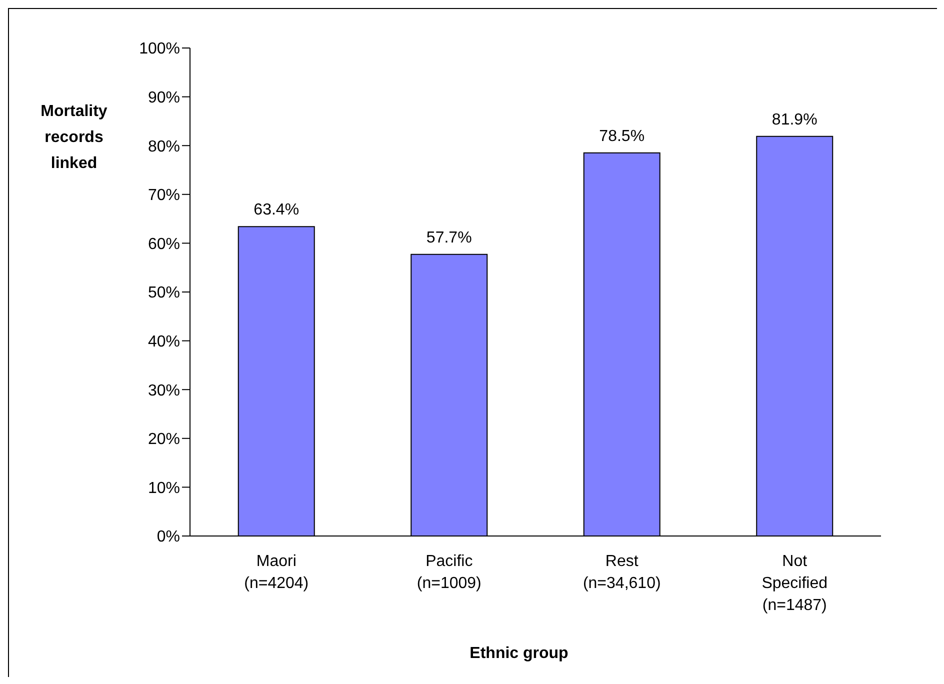 The image size is (944, 684). What do you see at coordinates (164, 293) in the screenshot?
I see `y-tick-label: 50%` at bounding box center [164, 293].